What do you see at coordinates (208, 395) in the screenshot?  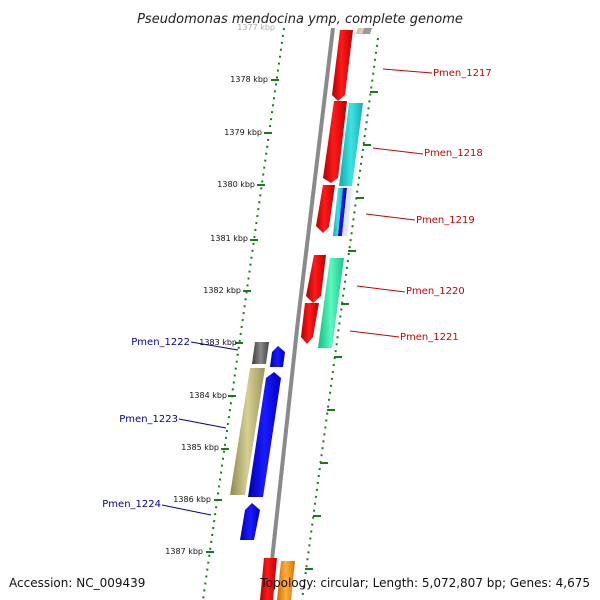 I see `tick-label: 1384 kbp` at bounding box center [208, 395].